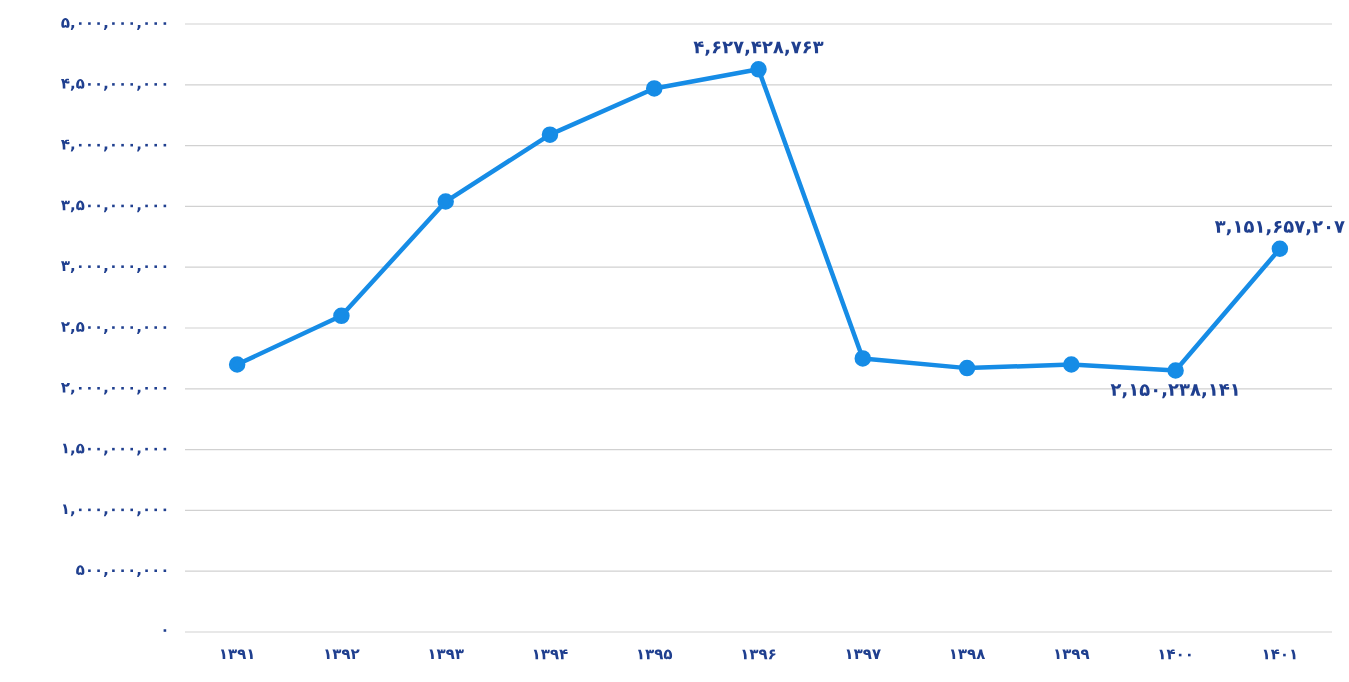 The height and width of the screenshot is (682, 1349). Describe the element at coordinates (121, 571) in the screenshot. I see `y-tick-label: ۵۰۰,۰۰۰,۰۰۰` at that location.